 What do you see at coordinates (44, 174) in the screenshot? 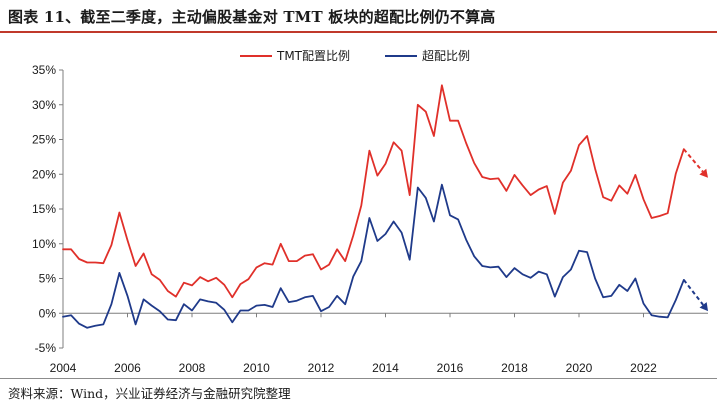
I see `y-tick-label: 20%` at bounding box center [44, 174].